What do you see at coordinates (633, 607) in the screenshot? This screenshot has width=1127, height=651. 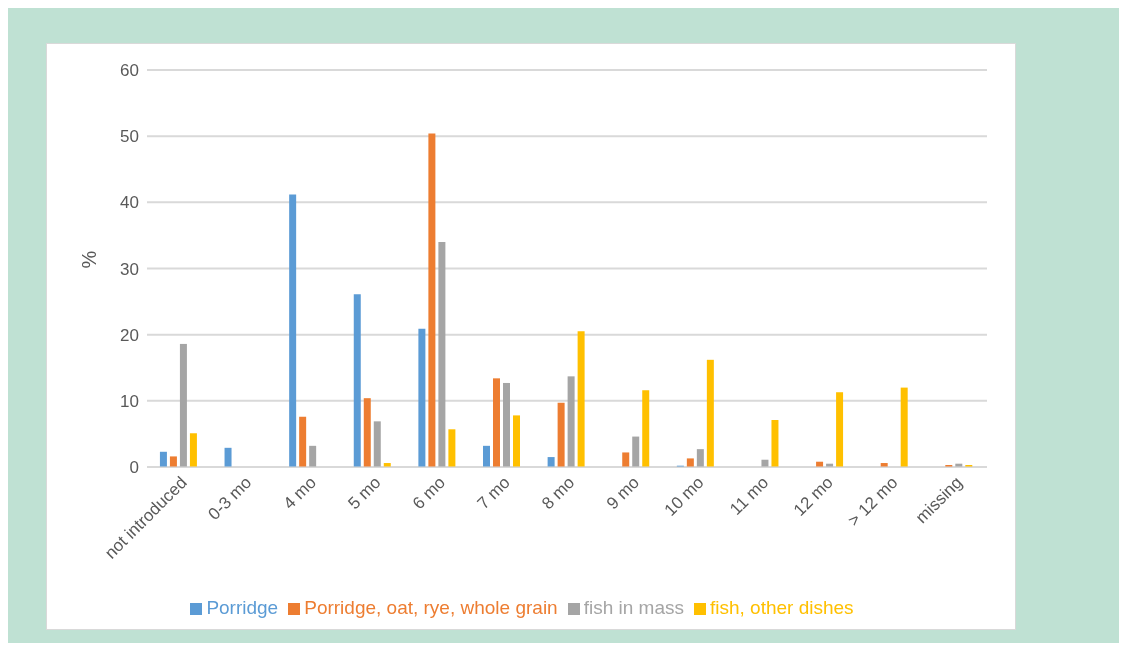 I see `legend-label: fish in mass` at bounding box center [633, 607].